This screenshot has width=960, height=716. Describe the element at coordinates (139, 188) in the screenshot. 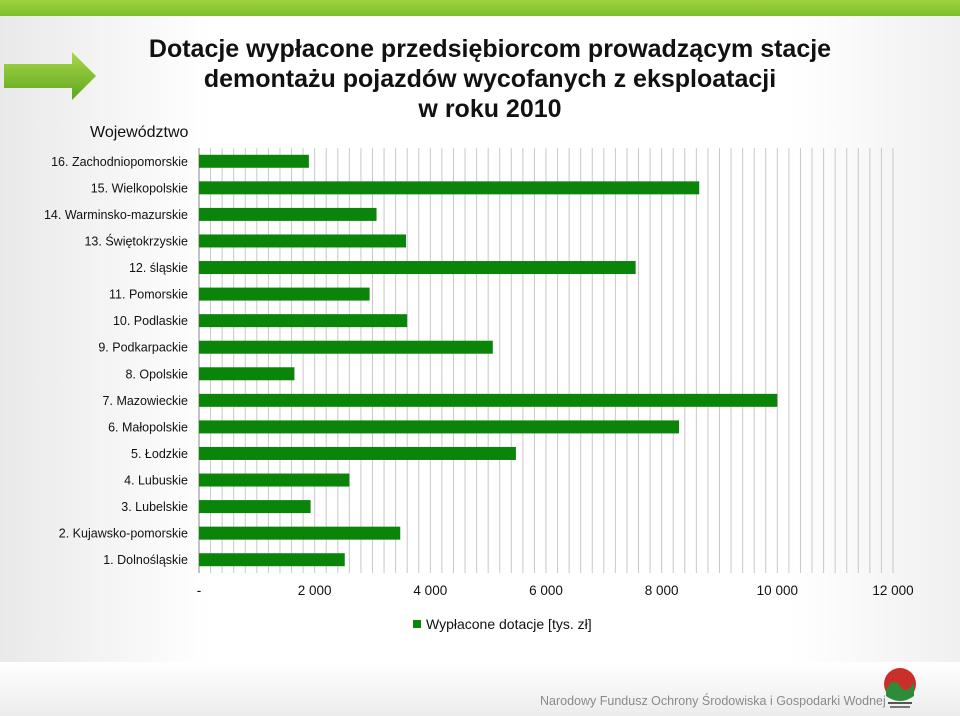

I see `category-label: 15. Wielkopolskie` at that location.